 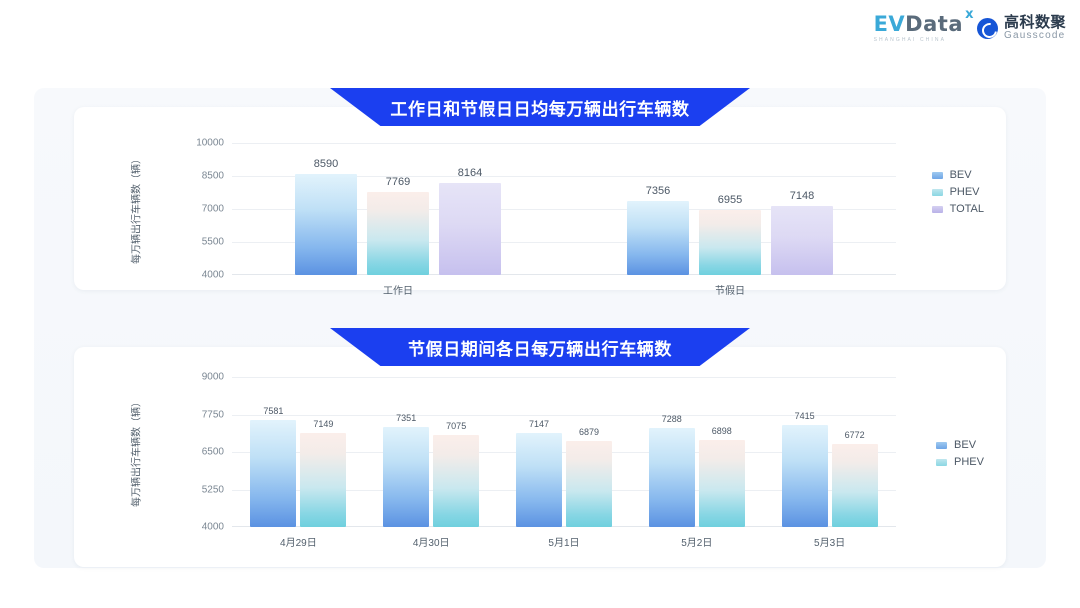 I want to click on bar-group: 8590 7769 8164, so click(x=398, y=220).